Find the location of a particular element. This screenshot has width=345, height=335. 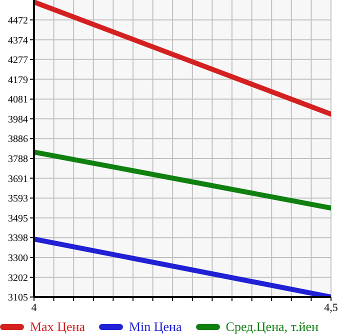

y-tick-label: 3886 is located at coordinates (18, 140).